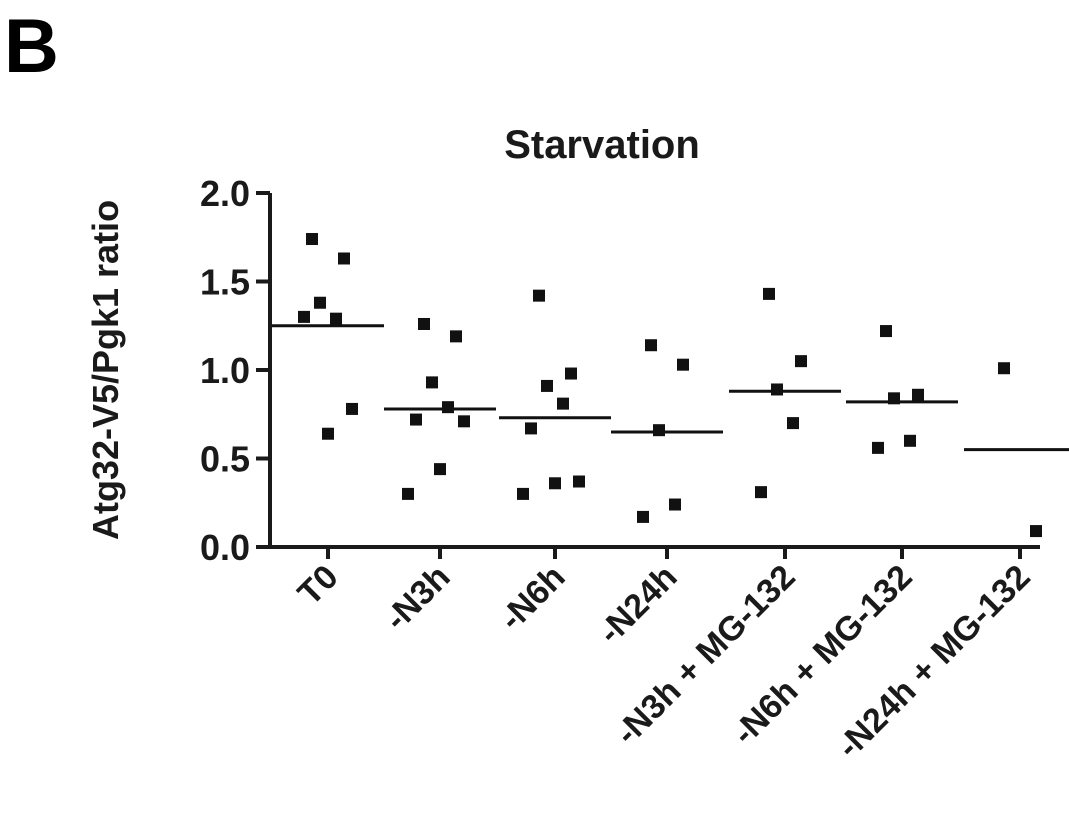  What do you see at coordinates (602, 145) in the screenshot?
I see `chart-title: Starvation` at bounding box center [602, 145].